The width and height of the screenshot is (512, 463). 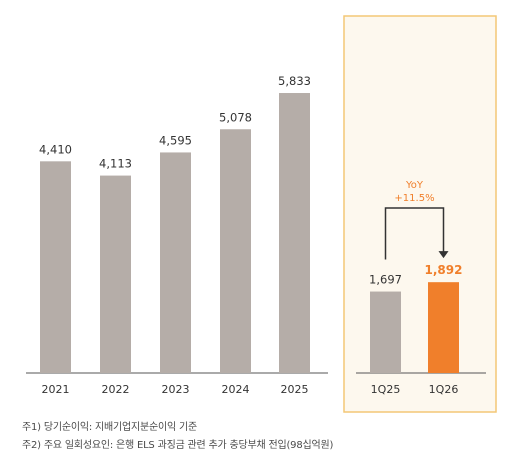 I want to click on yoy-bracket, so click(x=414, y=233).